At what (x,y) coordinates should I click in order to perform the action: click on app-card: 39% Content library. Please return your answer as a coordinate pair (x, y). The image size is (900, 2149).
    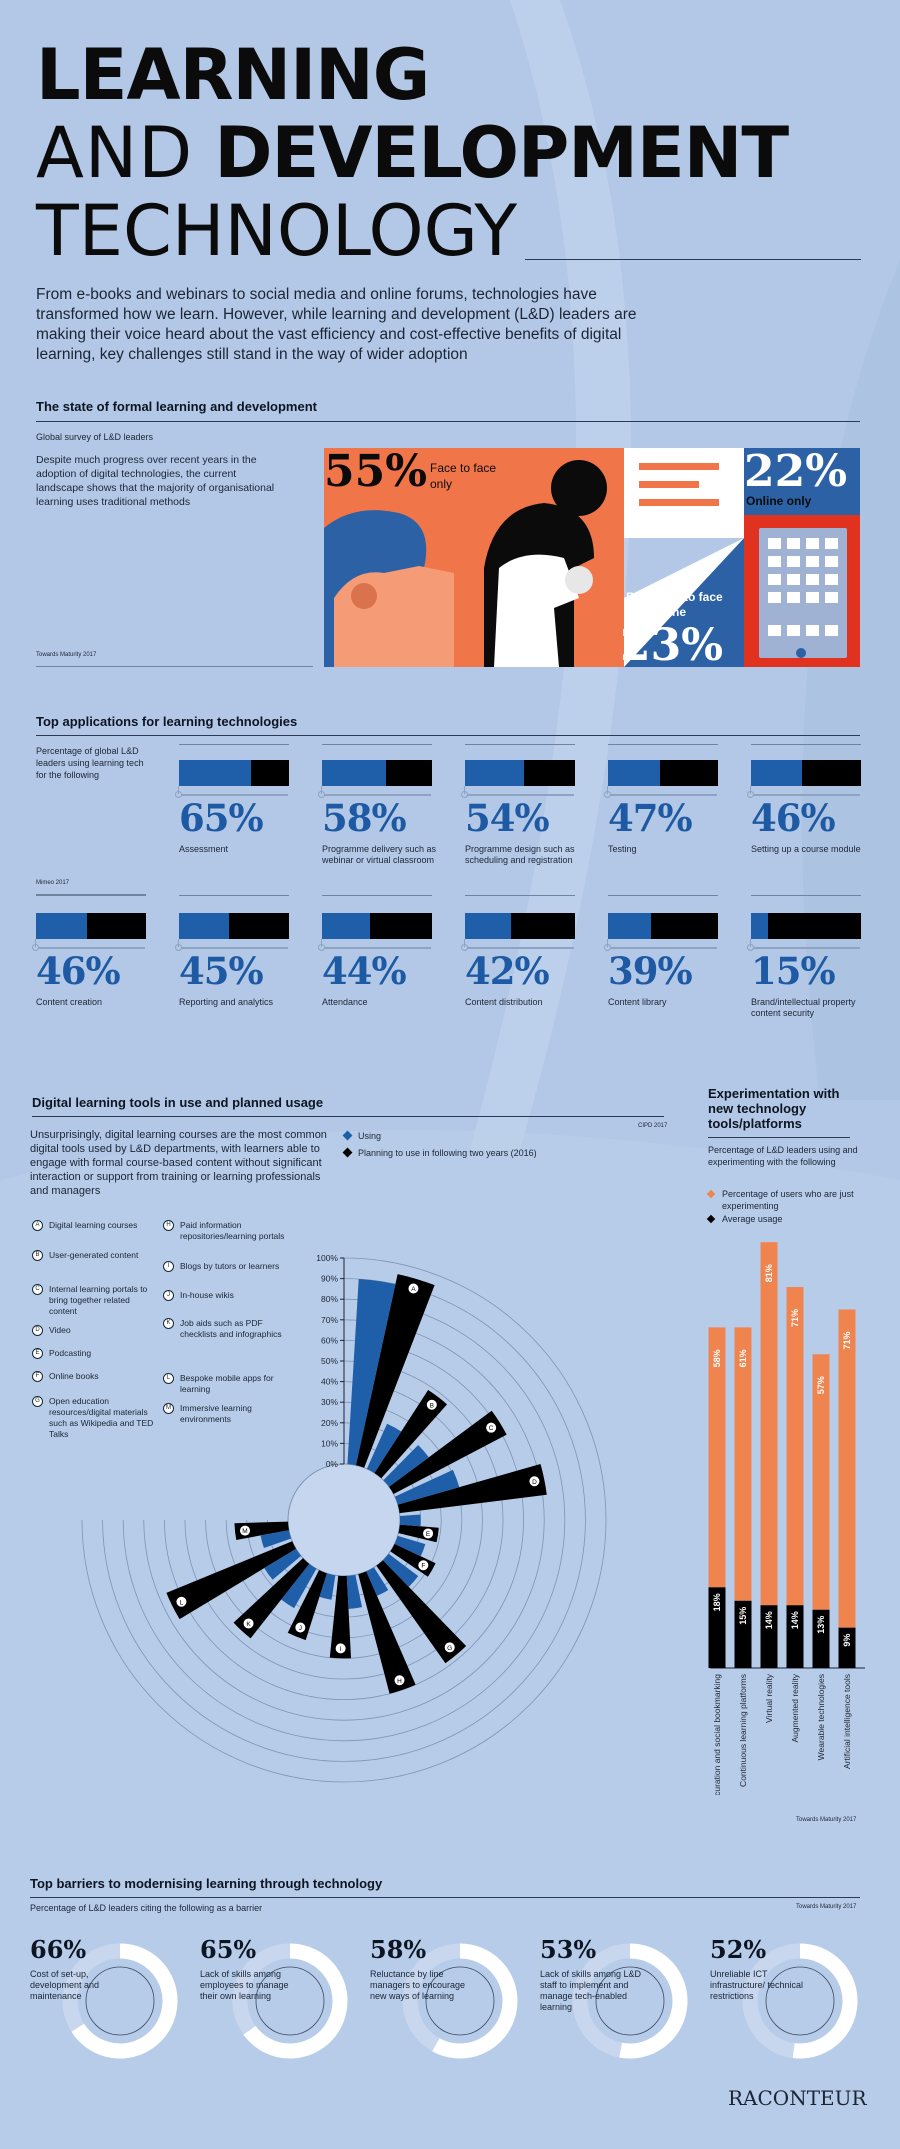
    Looking at the image, I should click on (666, 969).